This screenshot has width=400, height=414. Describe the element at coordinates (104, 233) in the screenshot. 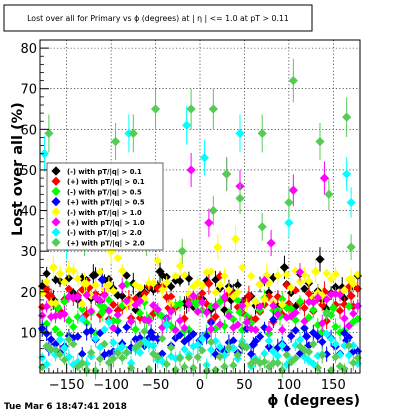

I see `legend-label: (-) with pT/|q| > 2.0` at that location.